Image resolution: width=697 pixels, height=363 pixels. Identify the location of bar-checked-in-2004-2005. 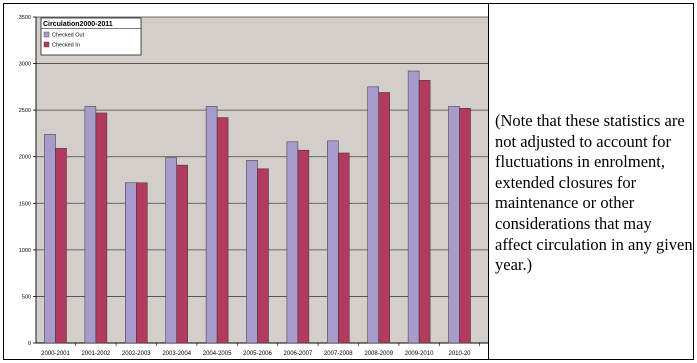
(222, 230).